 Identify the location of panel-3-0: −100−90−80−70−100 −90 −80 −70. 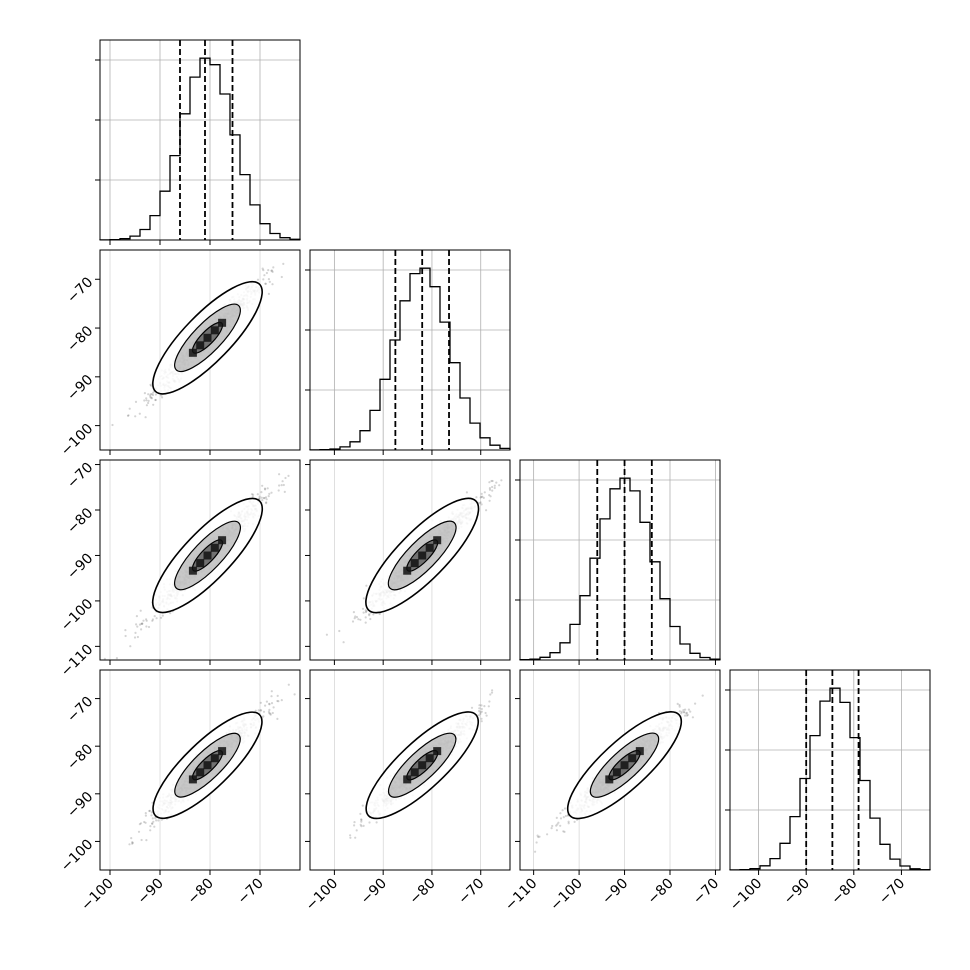
(179, 791).